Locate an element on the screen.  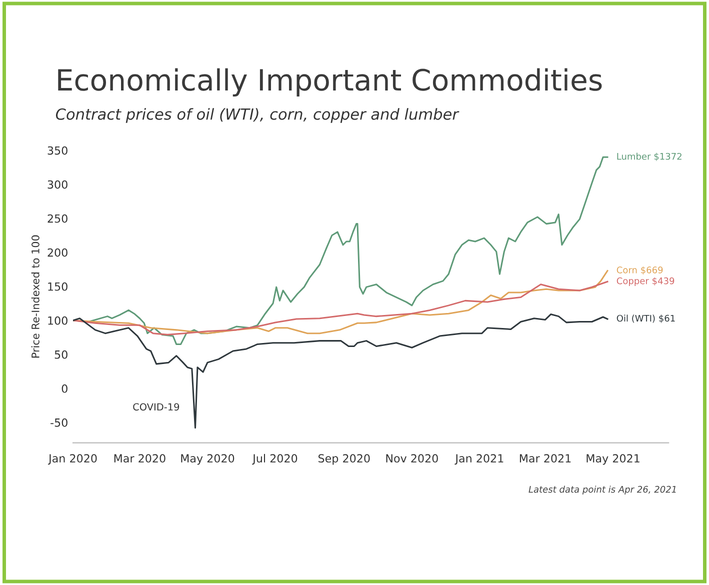
y-tick-label: 100 is located at coordinates (58, 320).